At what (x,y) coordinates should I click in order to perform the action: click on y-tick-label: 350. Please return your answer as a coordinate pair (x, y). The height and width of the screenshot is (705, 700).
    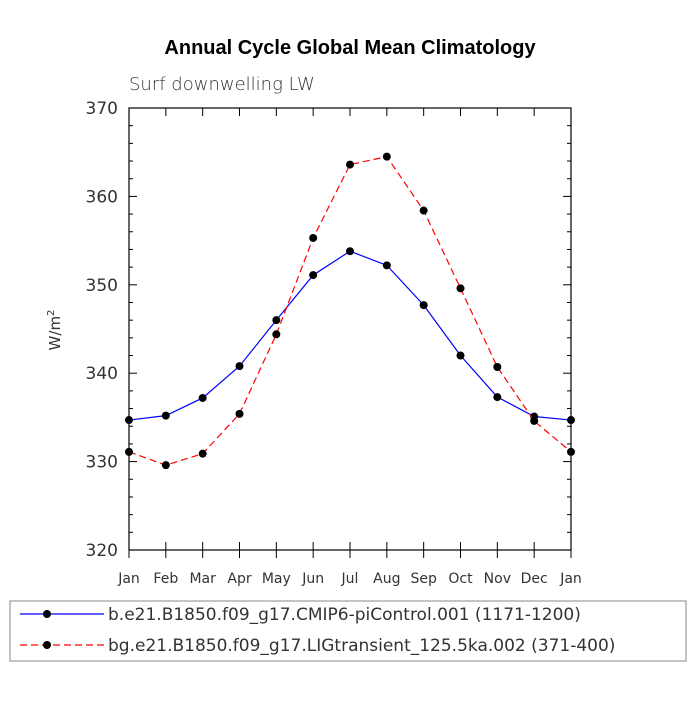
    Looking at the image, I should click on (102, 286).